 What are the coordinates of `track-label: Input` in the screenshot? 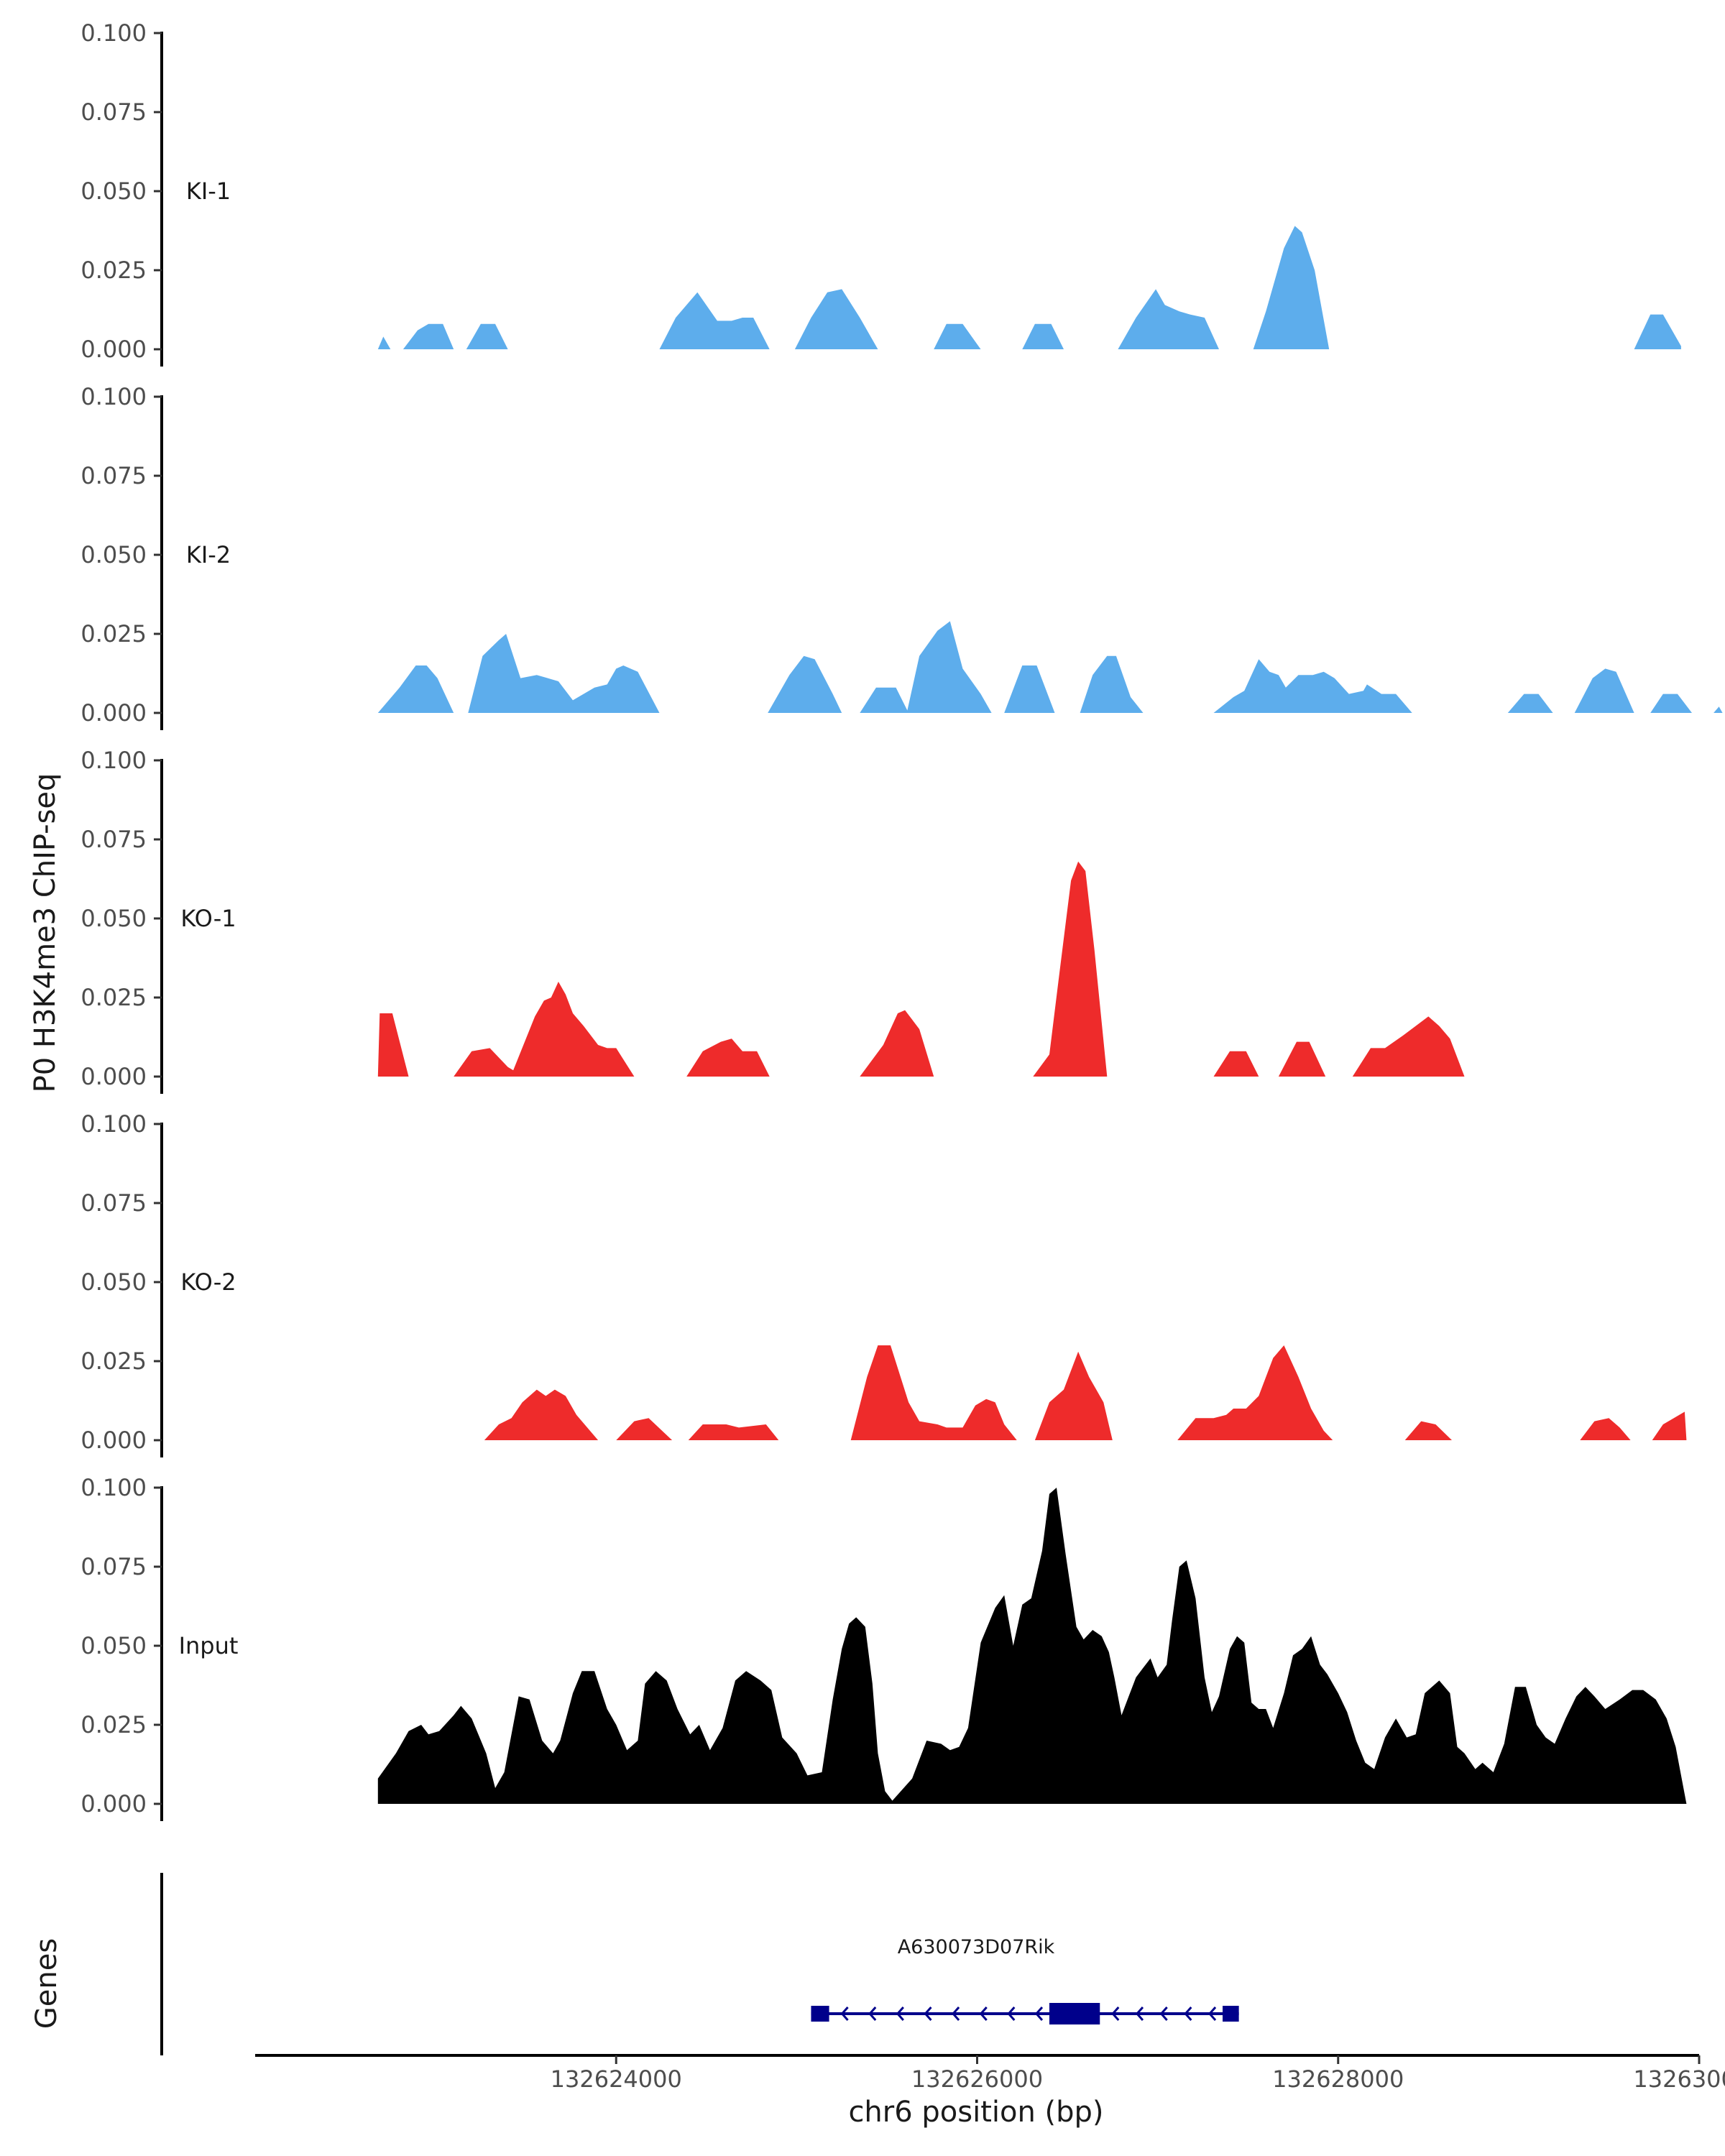 It's located at (209, 1645).